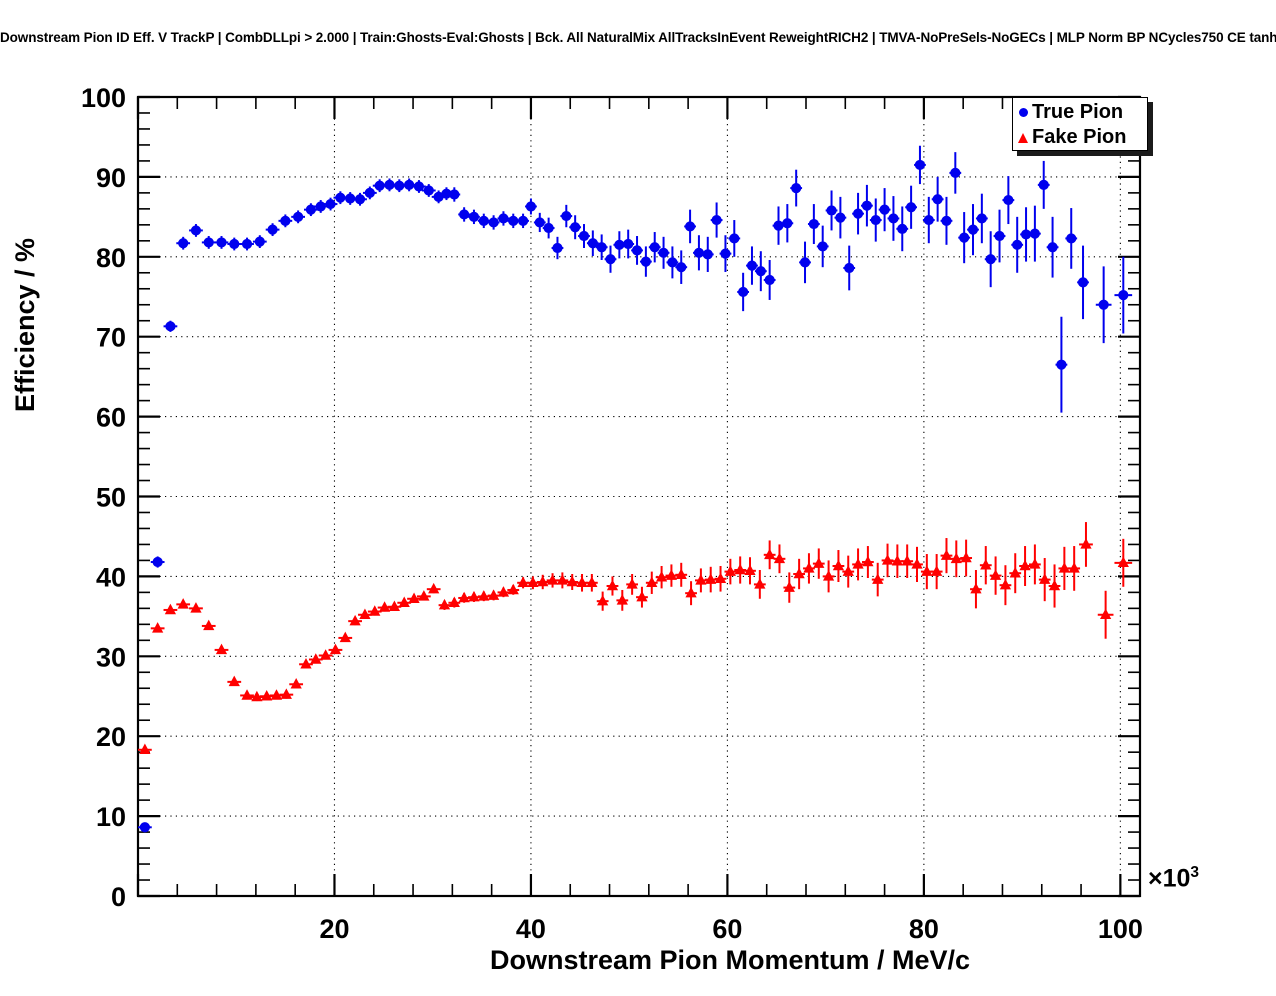 The image size is (1276, 996). What do you see at coordinates (111, 258) in the screenshot?
I see `y-tick-label: 80` at bounding box center [111, 258].